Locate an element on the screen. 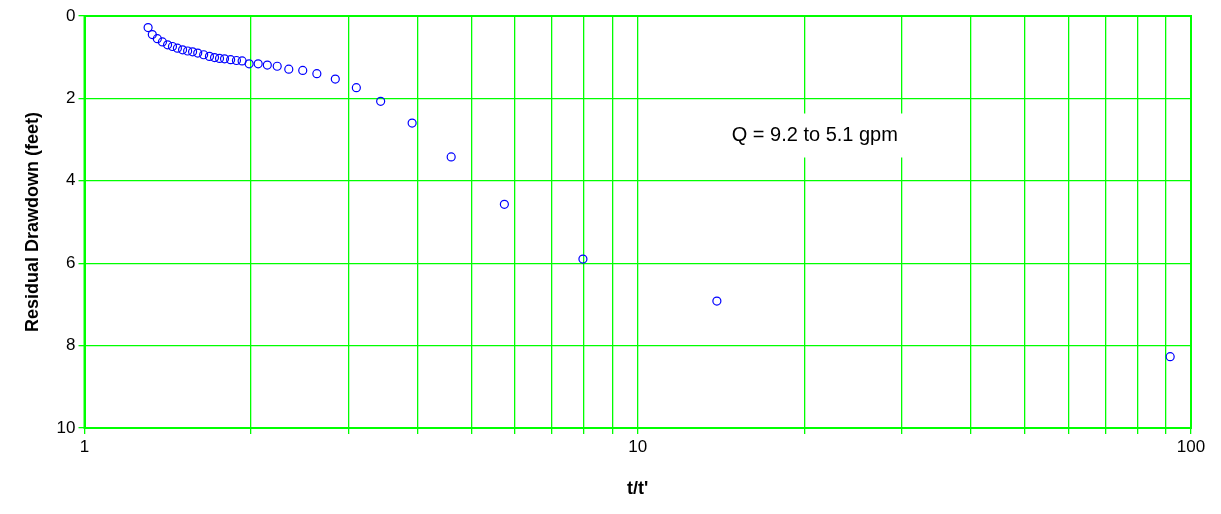  y-tick-label: 6 is located at coordinates (71, 262).